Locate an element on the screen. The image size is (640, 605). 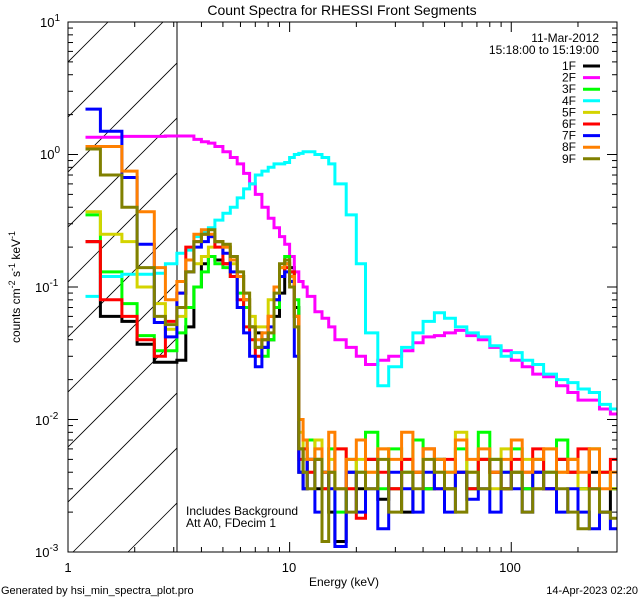
date-annotation: 11-Mar-2012 is located at coordinates (565, 38).